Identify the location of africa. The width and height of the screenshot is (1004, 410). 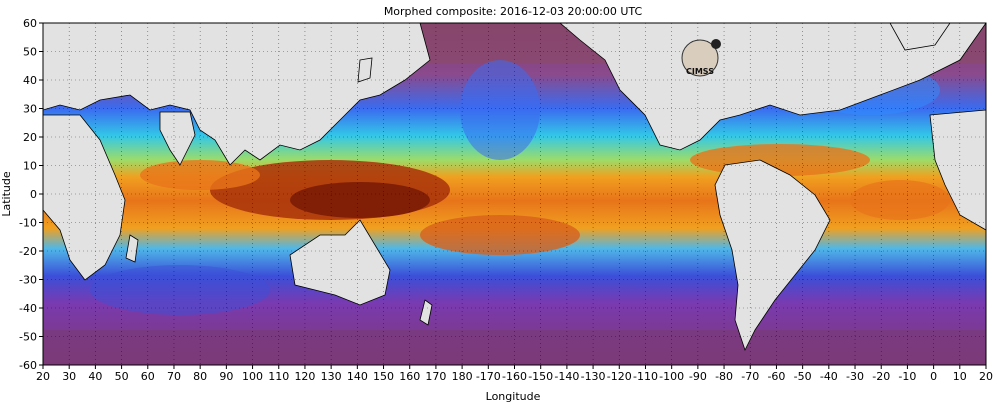
(84, 197).